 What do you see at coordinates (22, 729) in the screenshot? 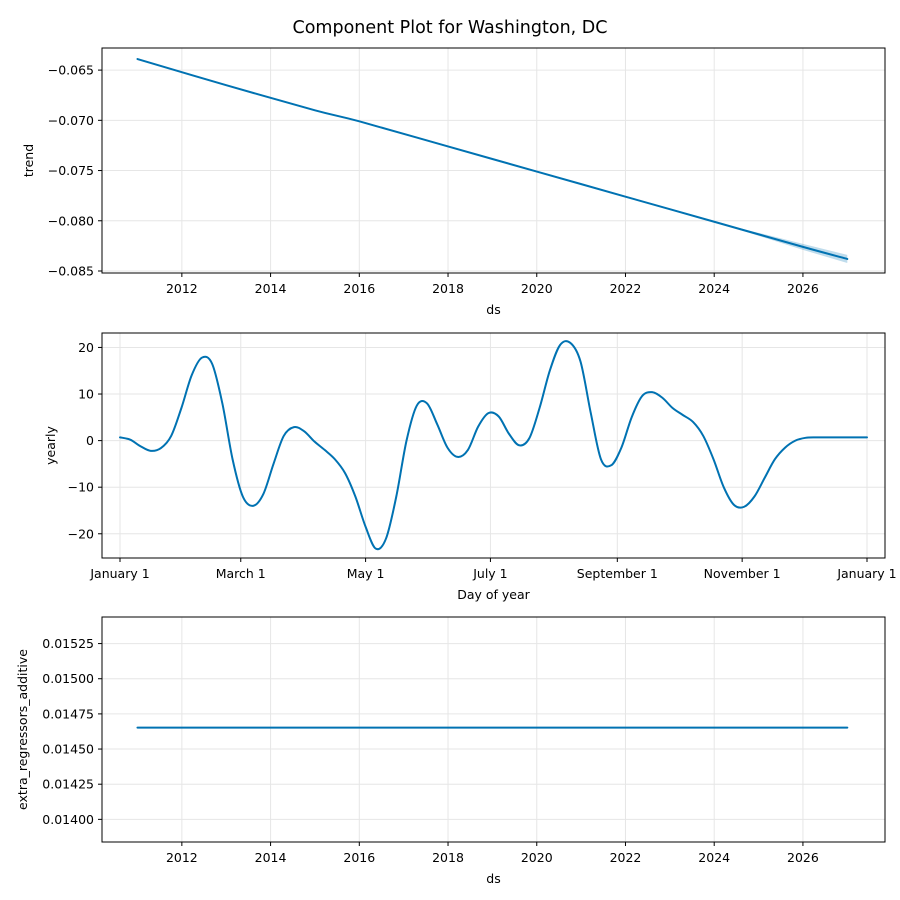
I see `y-axis-label: extra_regressors_additive` at bounding box center [22, 729].